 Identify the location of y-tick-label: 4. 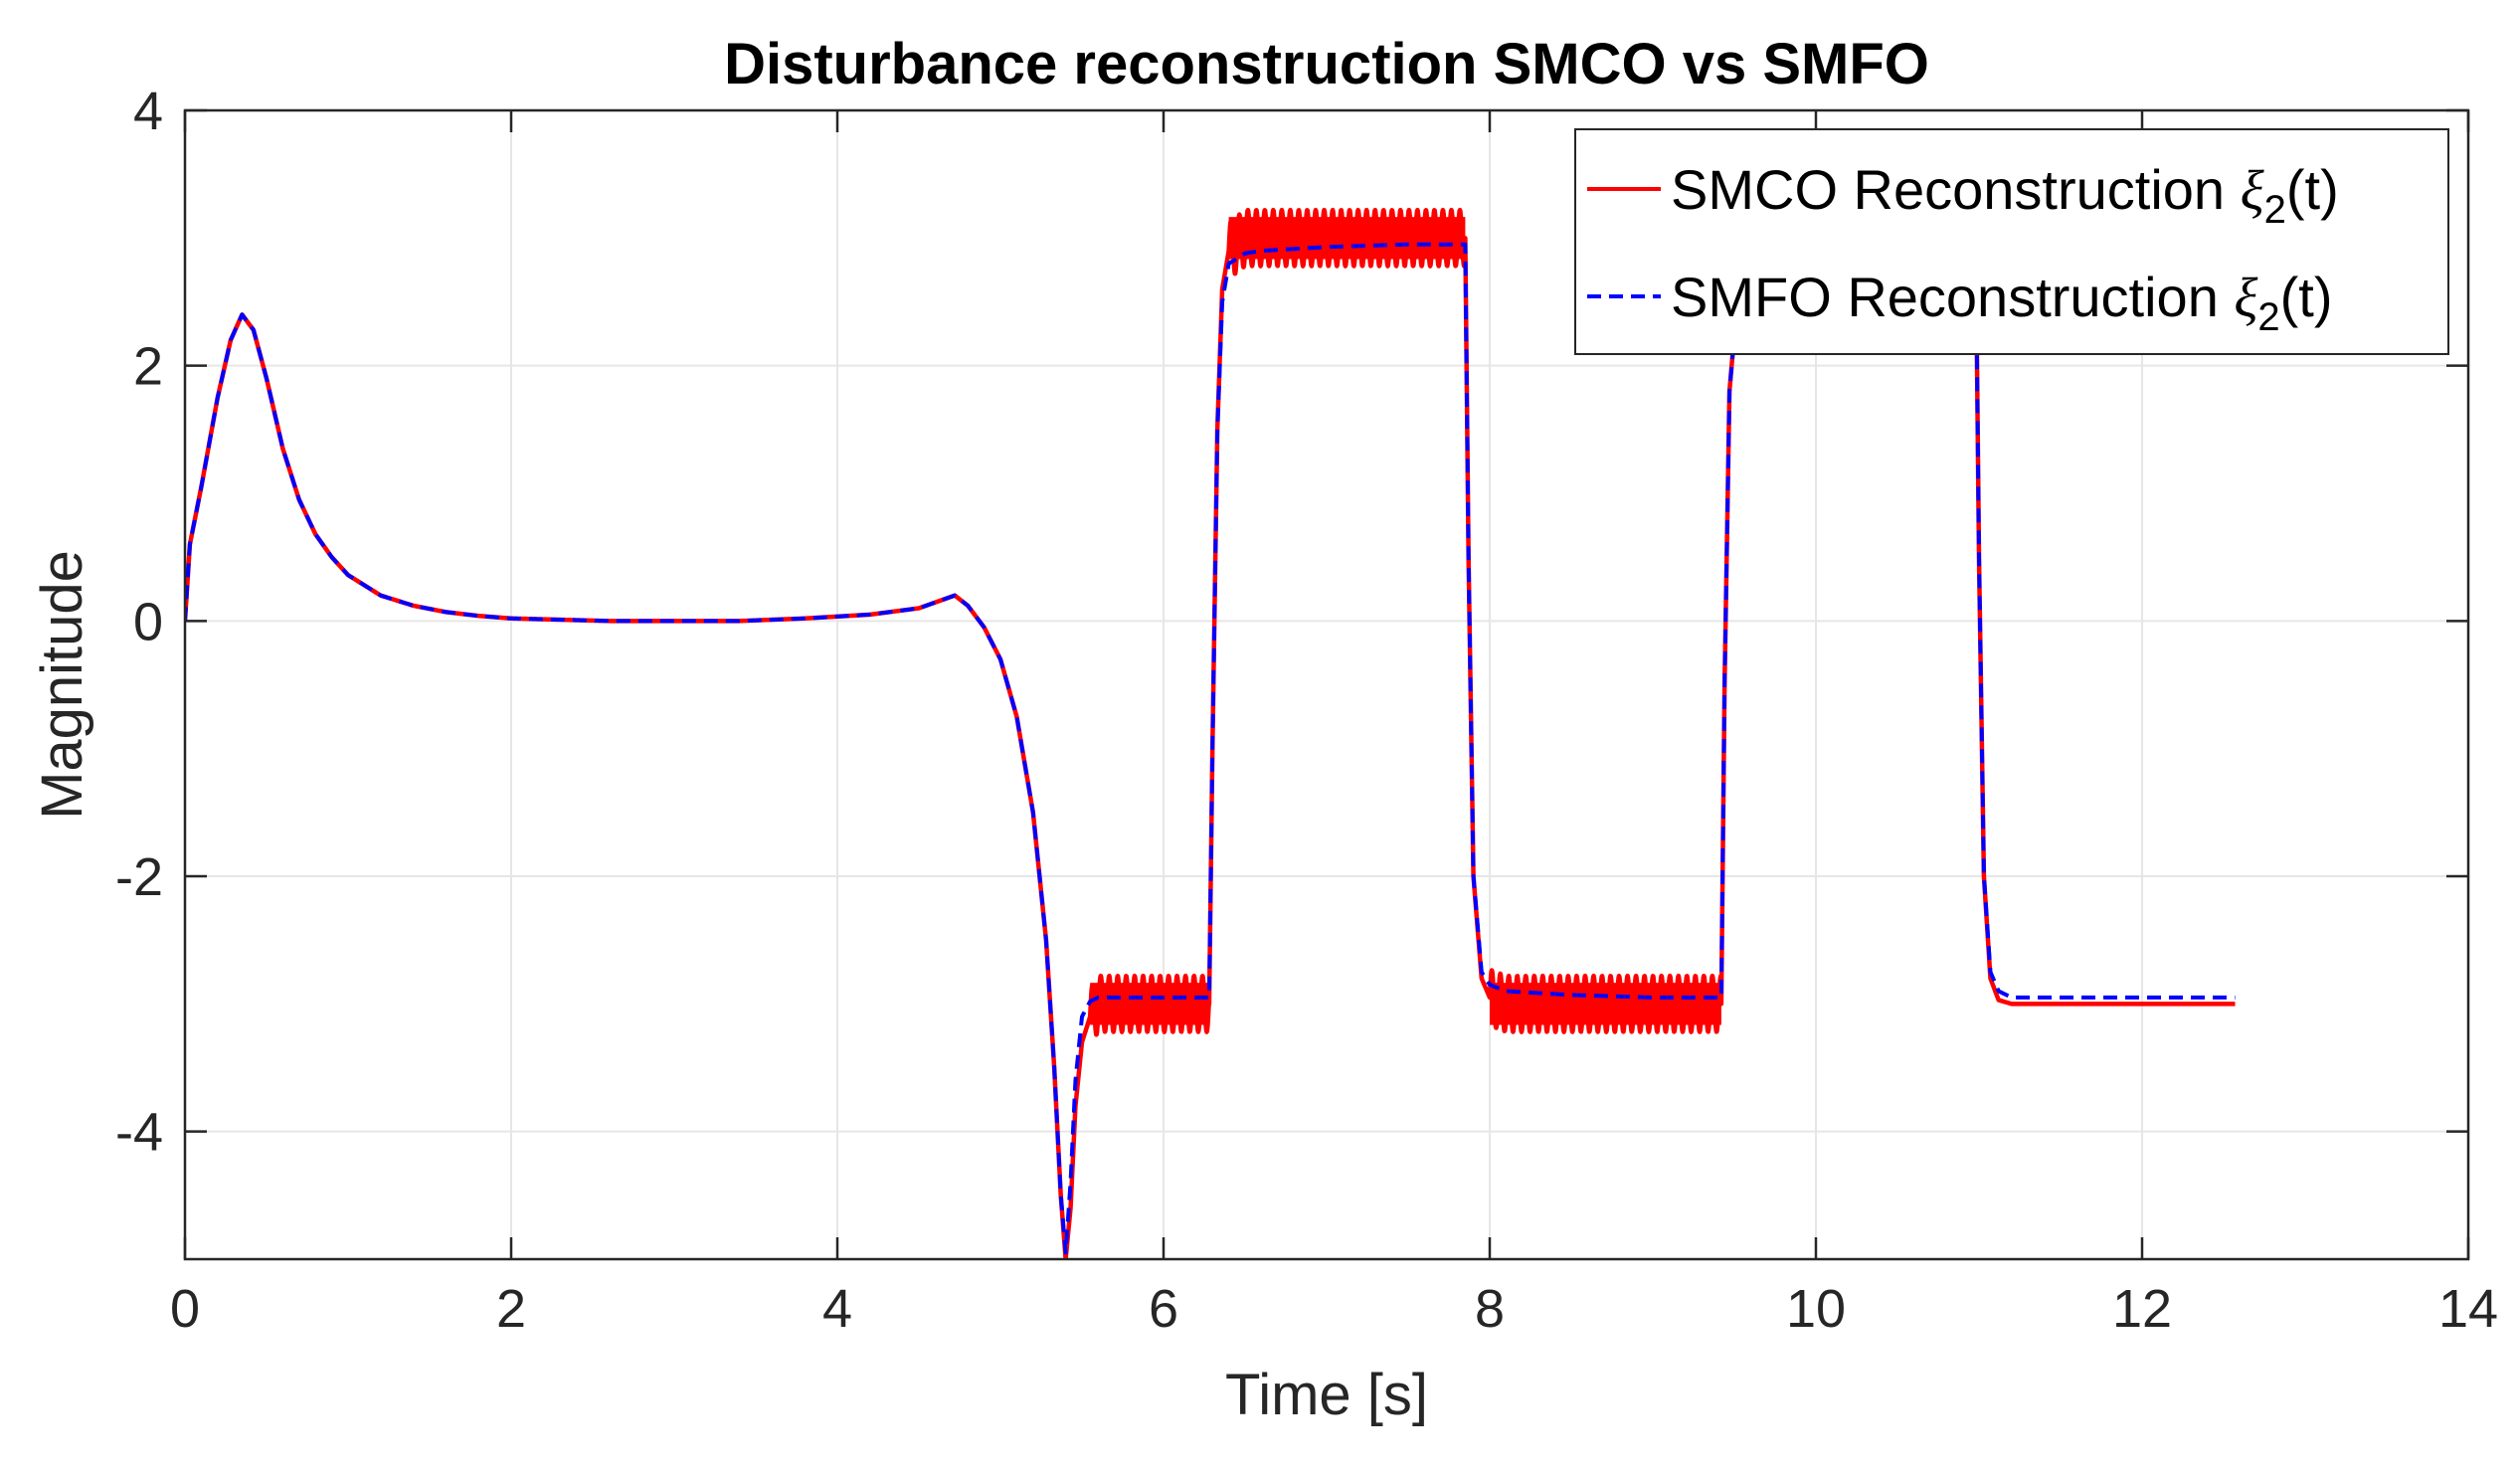
(148, 111).